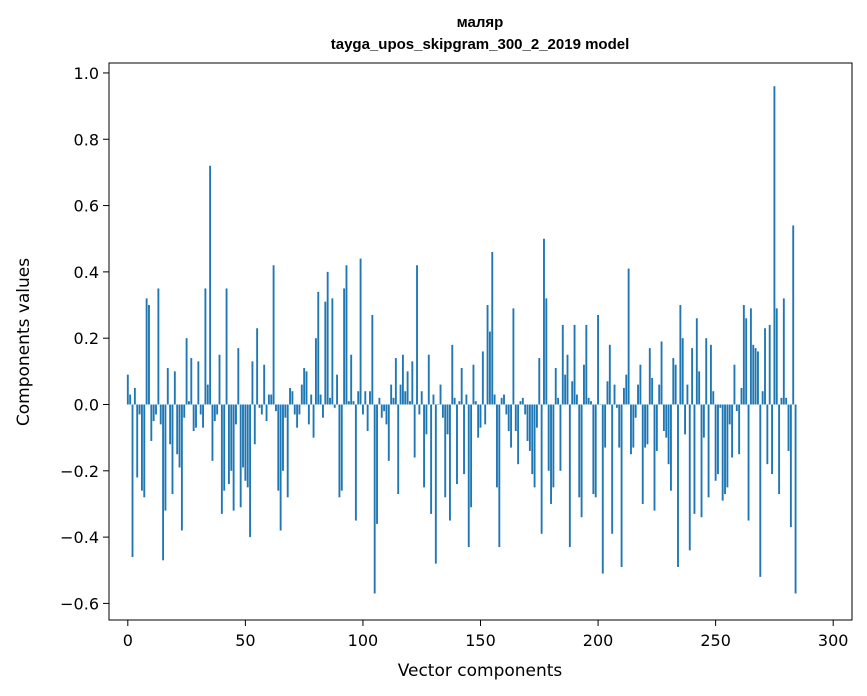  Describe the element at coordinates (86, 139) in the screenshot. I see `y-tick-label: 0.8` at that location.